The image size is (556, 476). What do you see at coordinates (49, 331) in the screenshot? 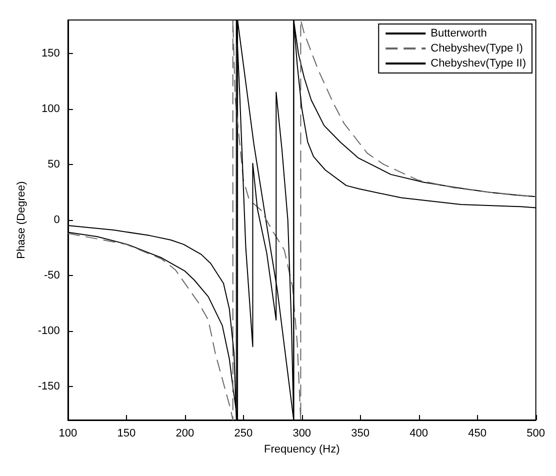
I see `y-tick-label: -100` at bounding box center [49, 331].